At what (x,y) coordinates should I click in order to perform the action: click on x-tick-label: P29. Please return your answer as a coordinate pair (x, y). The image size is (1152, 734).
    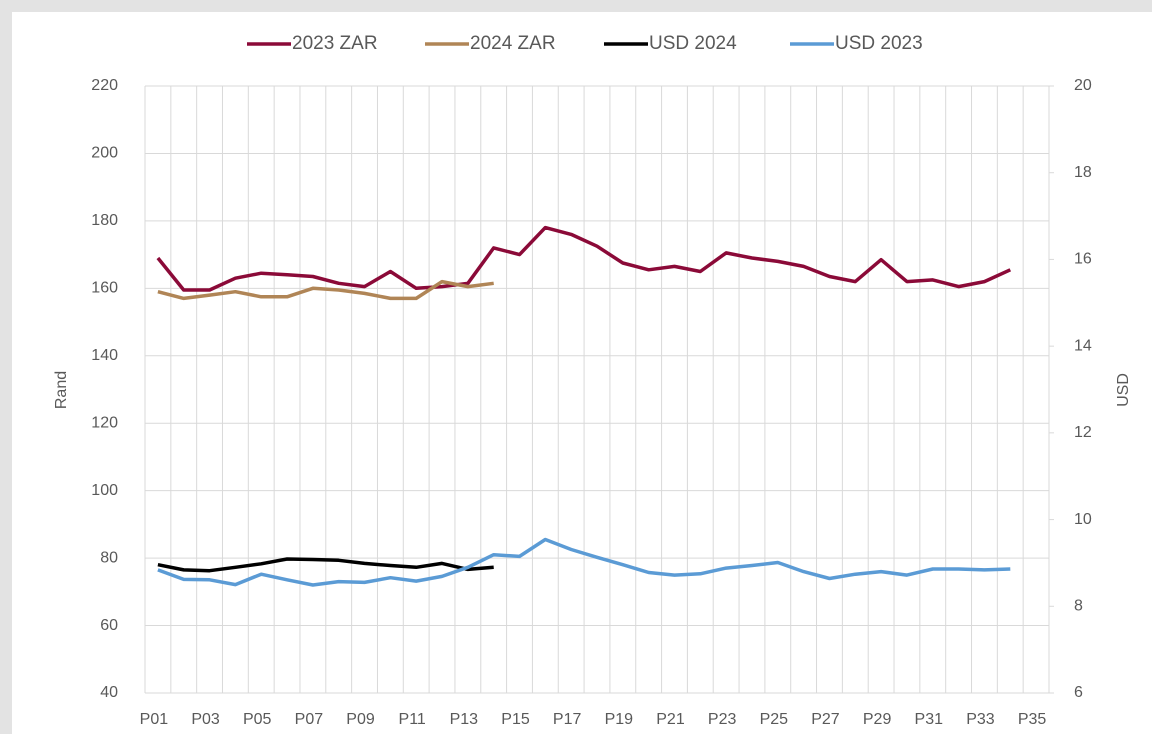
    Looking at the image, I should click on (877, 719).